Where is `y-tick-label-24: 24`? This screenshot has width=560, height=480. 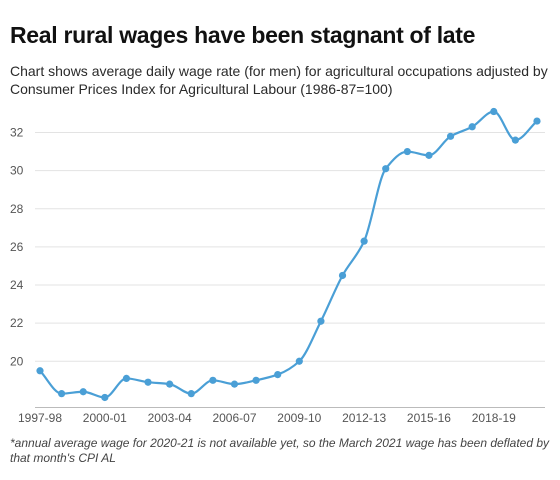
y-tick-label-24: 24 is located at coordinates (17, 285).